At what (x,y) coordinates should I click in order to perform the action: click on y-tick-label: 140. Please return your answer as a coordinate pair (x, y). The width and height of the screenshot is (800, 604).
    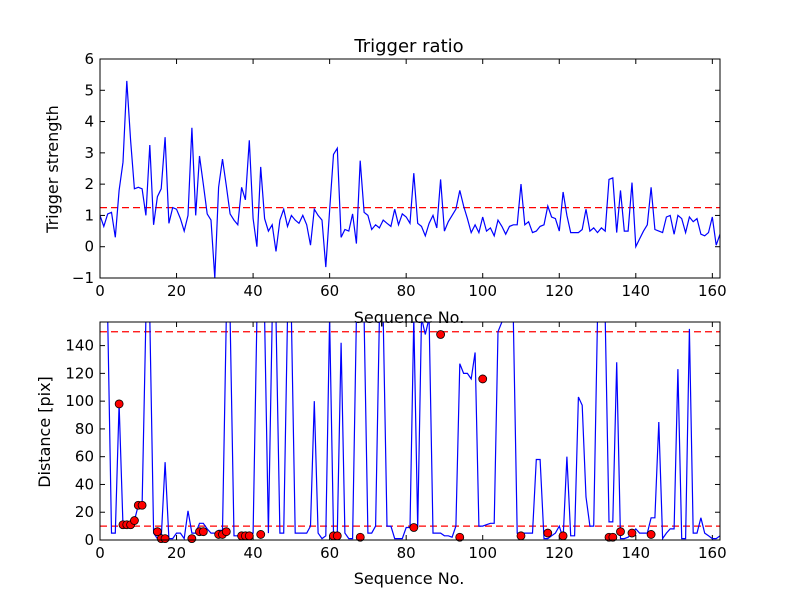
    Looking at the image, I should click on (79, 346).